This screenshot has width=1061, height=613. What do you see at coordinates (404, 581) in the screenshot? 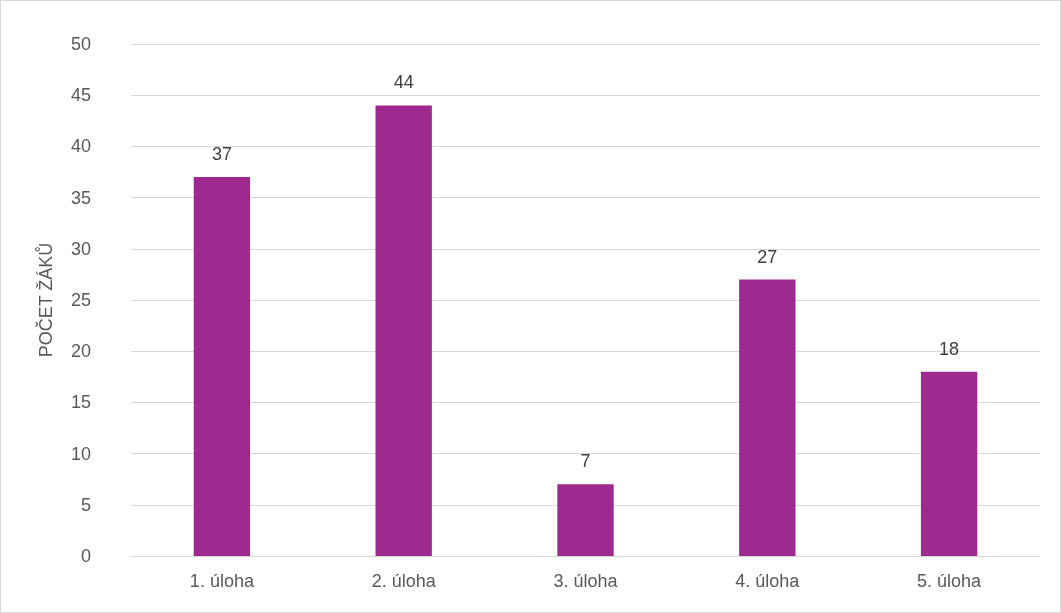
I see `x-tick-label: 2. úloha` at bounding box center [404, 581].